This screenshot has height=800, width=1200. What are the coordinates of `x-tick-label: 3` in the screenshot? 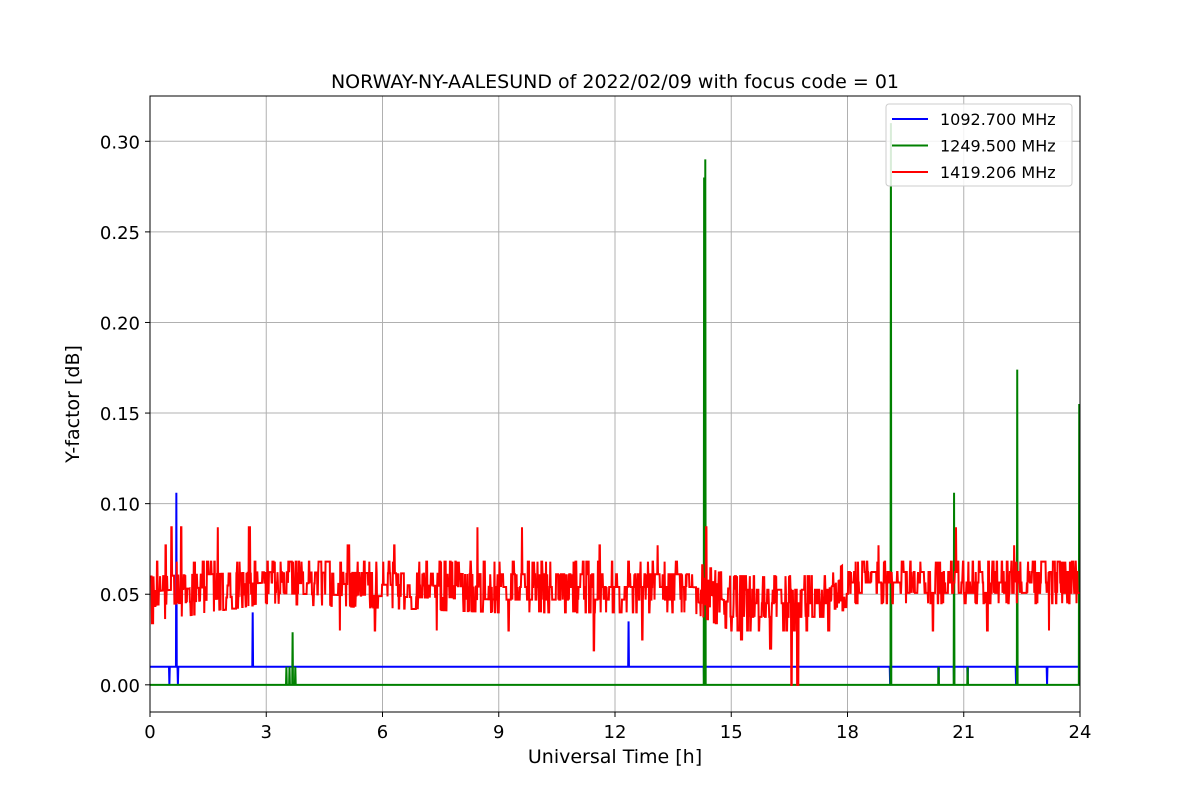 It's located at (266, 732).